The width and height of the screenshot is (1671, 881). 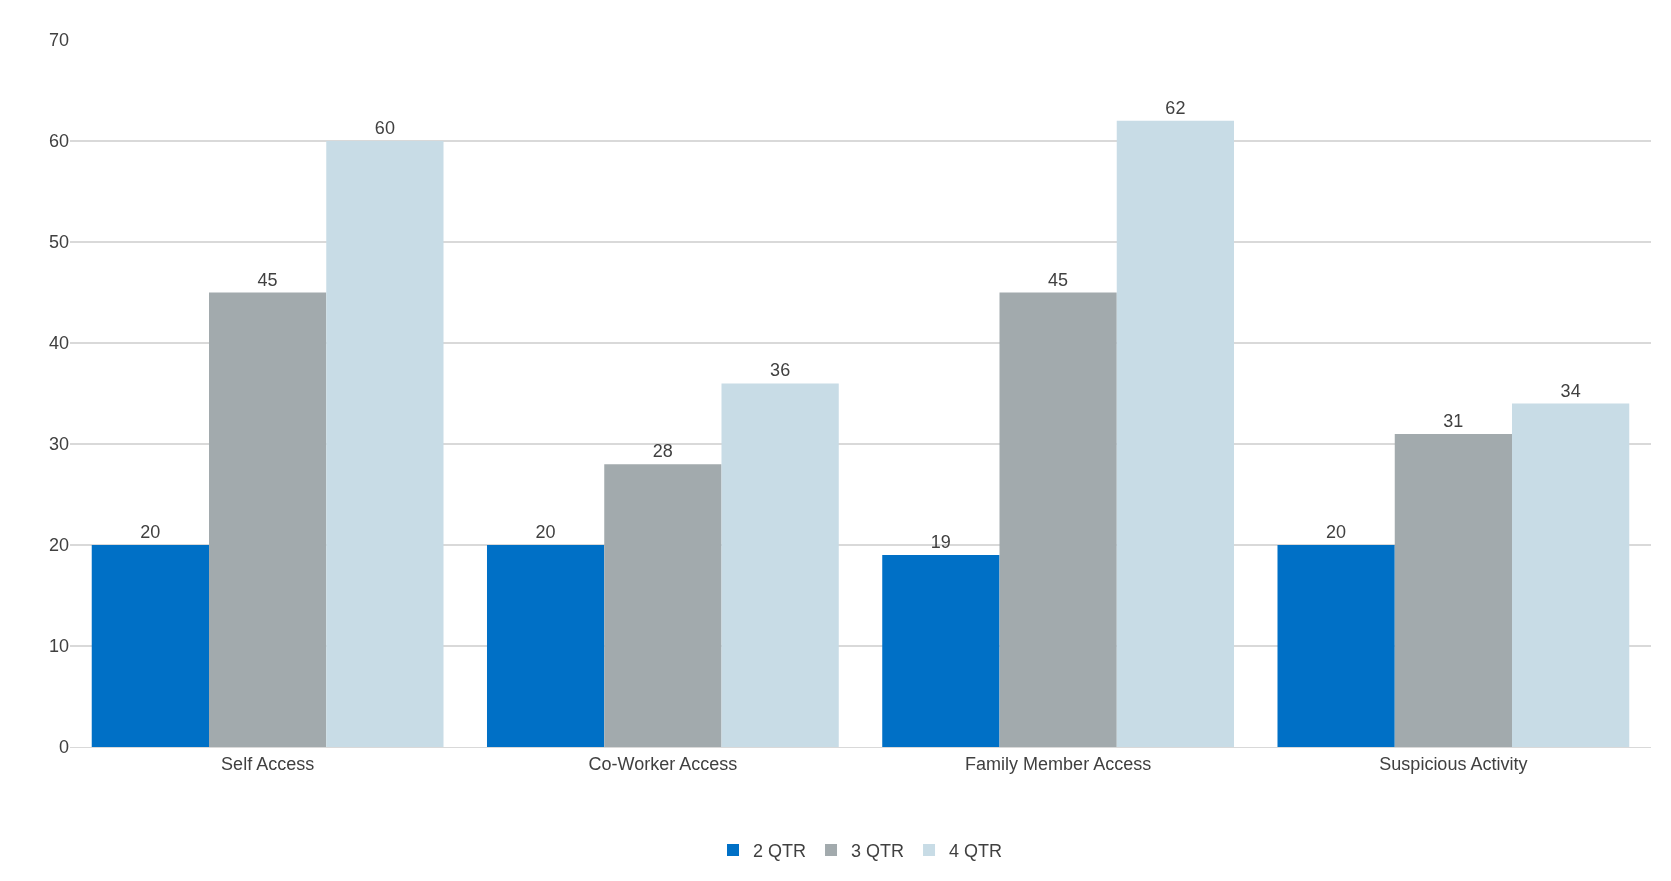 I want to click on y-tick-label: 50, so click(x=58, y=242).